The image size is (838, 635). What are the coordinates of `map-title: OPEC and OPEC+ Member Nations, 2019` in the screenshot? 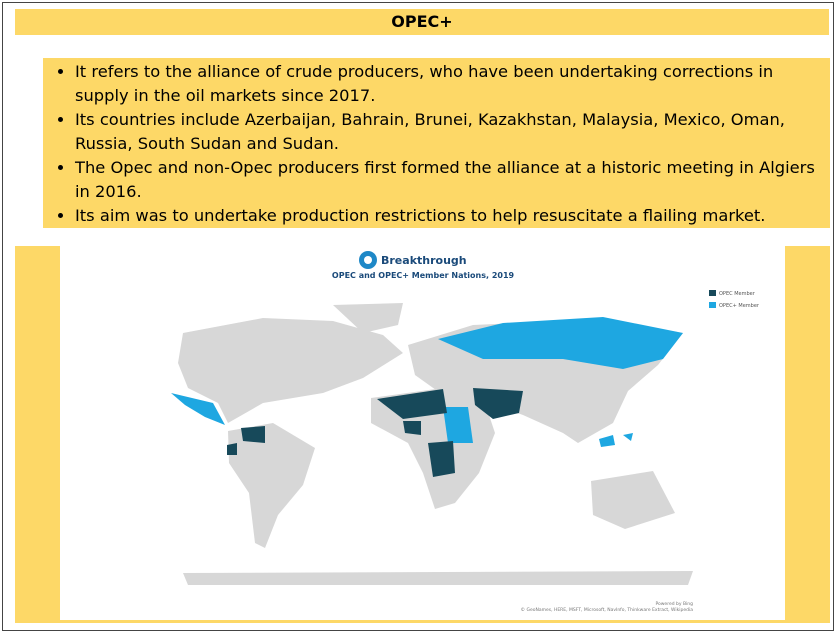 It's located at (423, 275).